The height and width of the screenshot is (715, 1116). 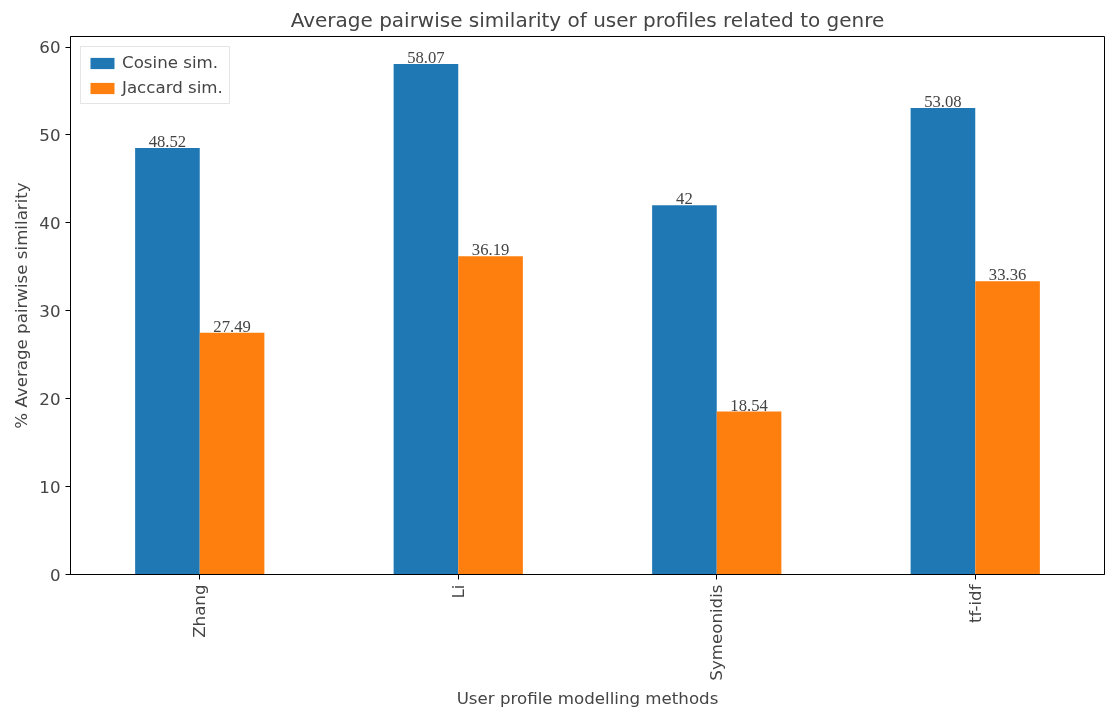 What do you see at coordinates (50, 399) in the screenshot?
I see `y-tick-label: 20` at bounding box center [50, 399].